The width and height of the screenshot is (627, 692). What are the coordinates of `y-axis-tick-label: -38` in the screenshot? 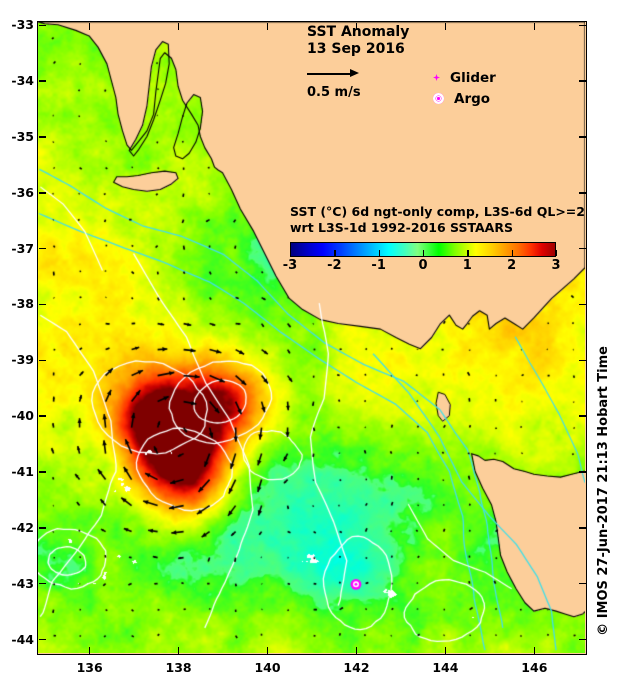 It's located at (22, 304).